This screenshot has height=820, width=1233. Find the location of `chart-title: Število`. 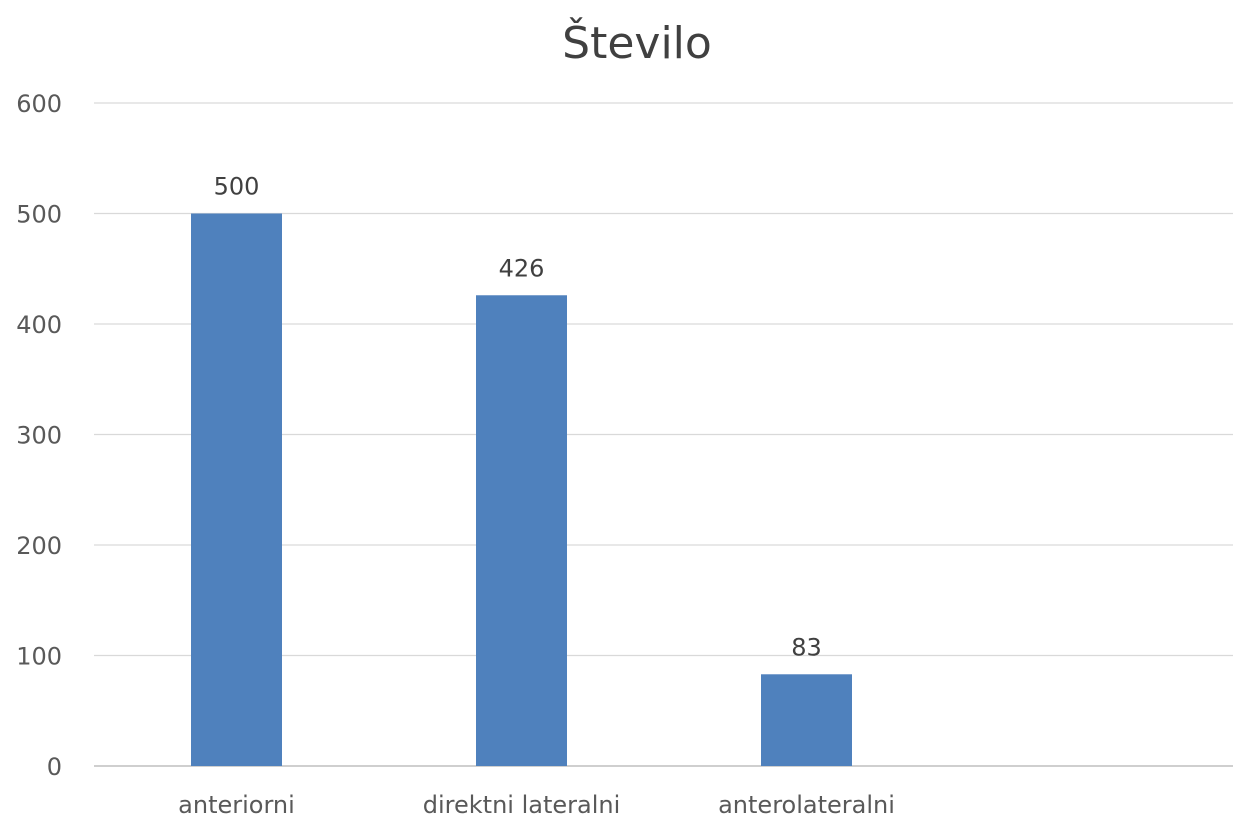

chart-title: Število is located at coordinates (637, 42).